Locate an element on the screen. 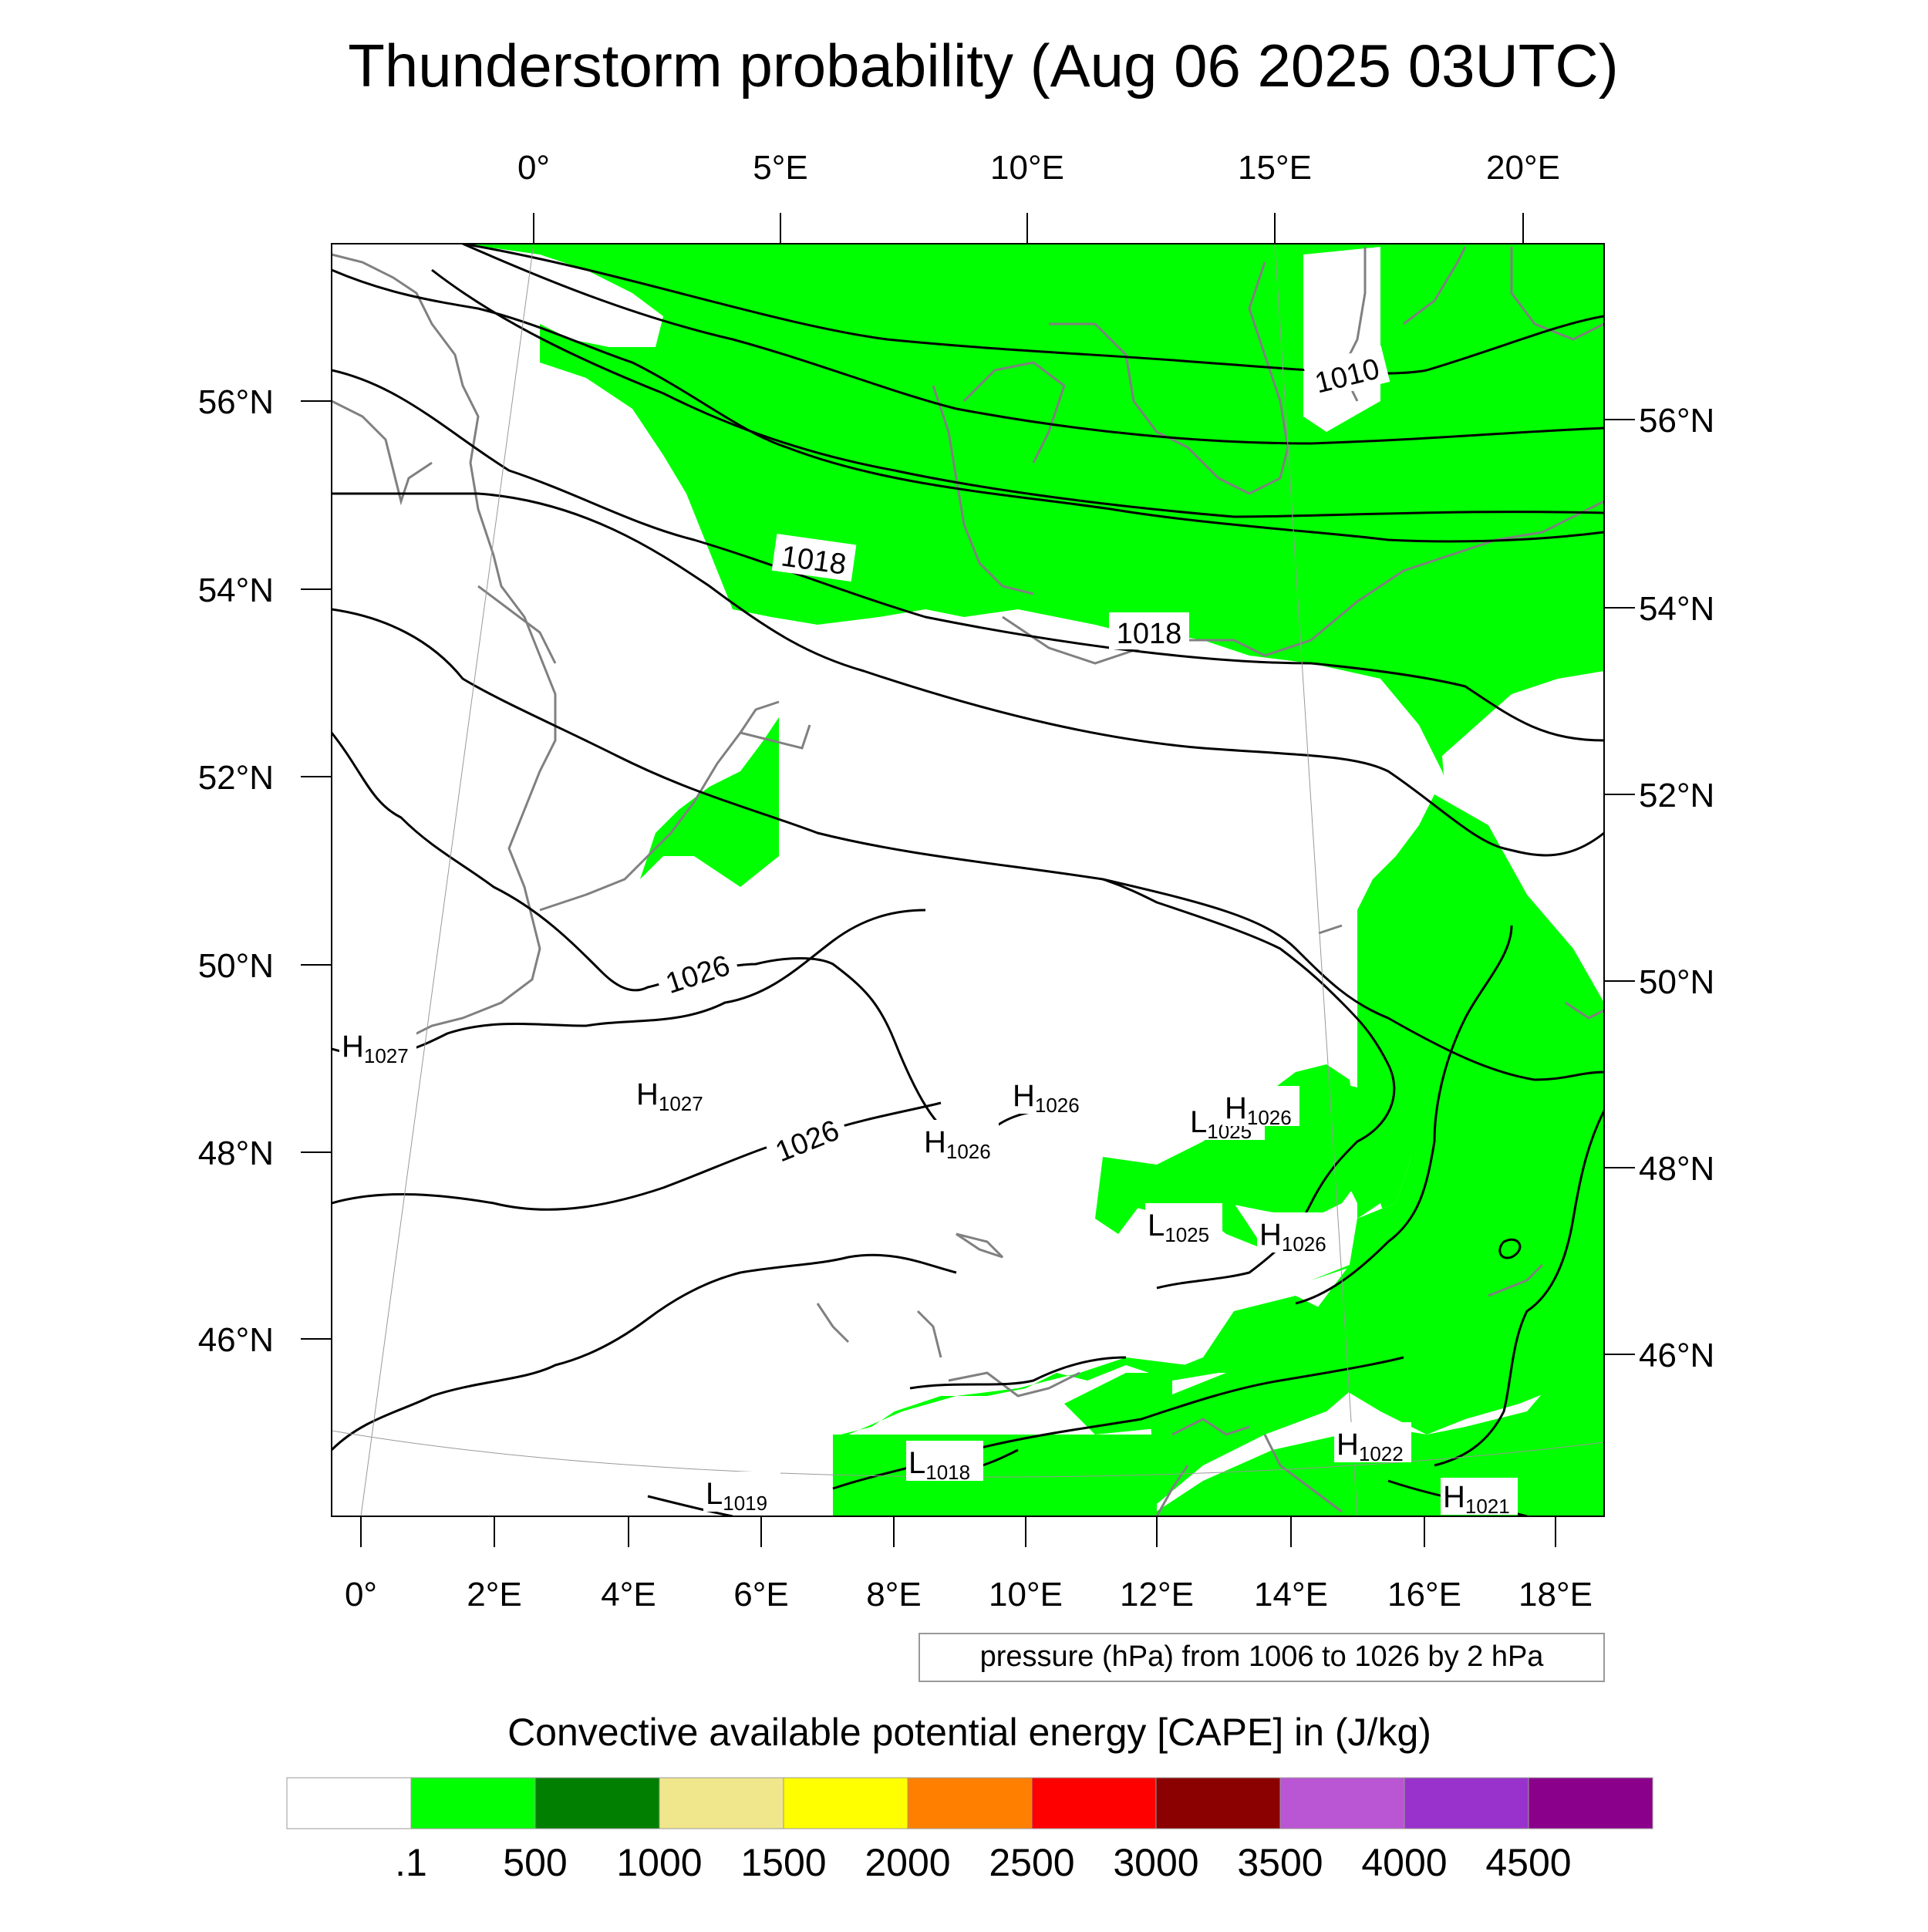 Image resolution: width=1928 pixels, height=1932 pixels. center-value: 1019 is located at coordinates (745, 1503).